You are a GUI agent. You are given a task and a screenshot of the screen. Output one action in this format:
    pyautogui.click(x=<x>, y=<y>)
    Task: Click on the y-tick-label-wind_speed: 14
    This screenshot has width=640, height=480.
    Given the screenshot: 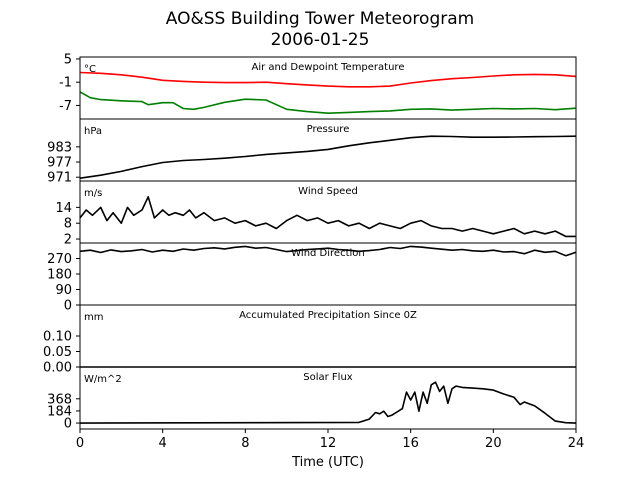 What is the action you would take?
    pyautogui.click(x=63, y=208)
    